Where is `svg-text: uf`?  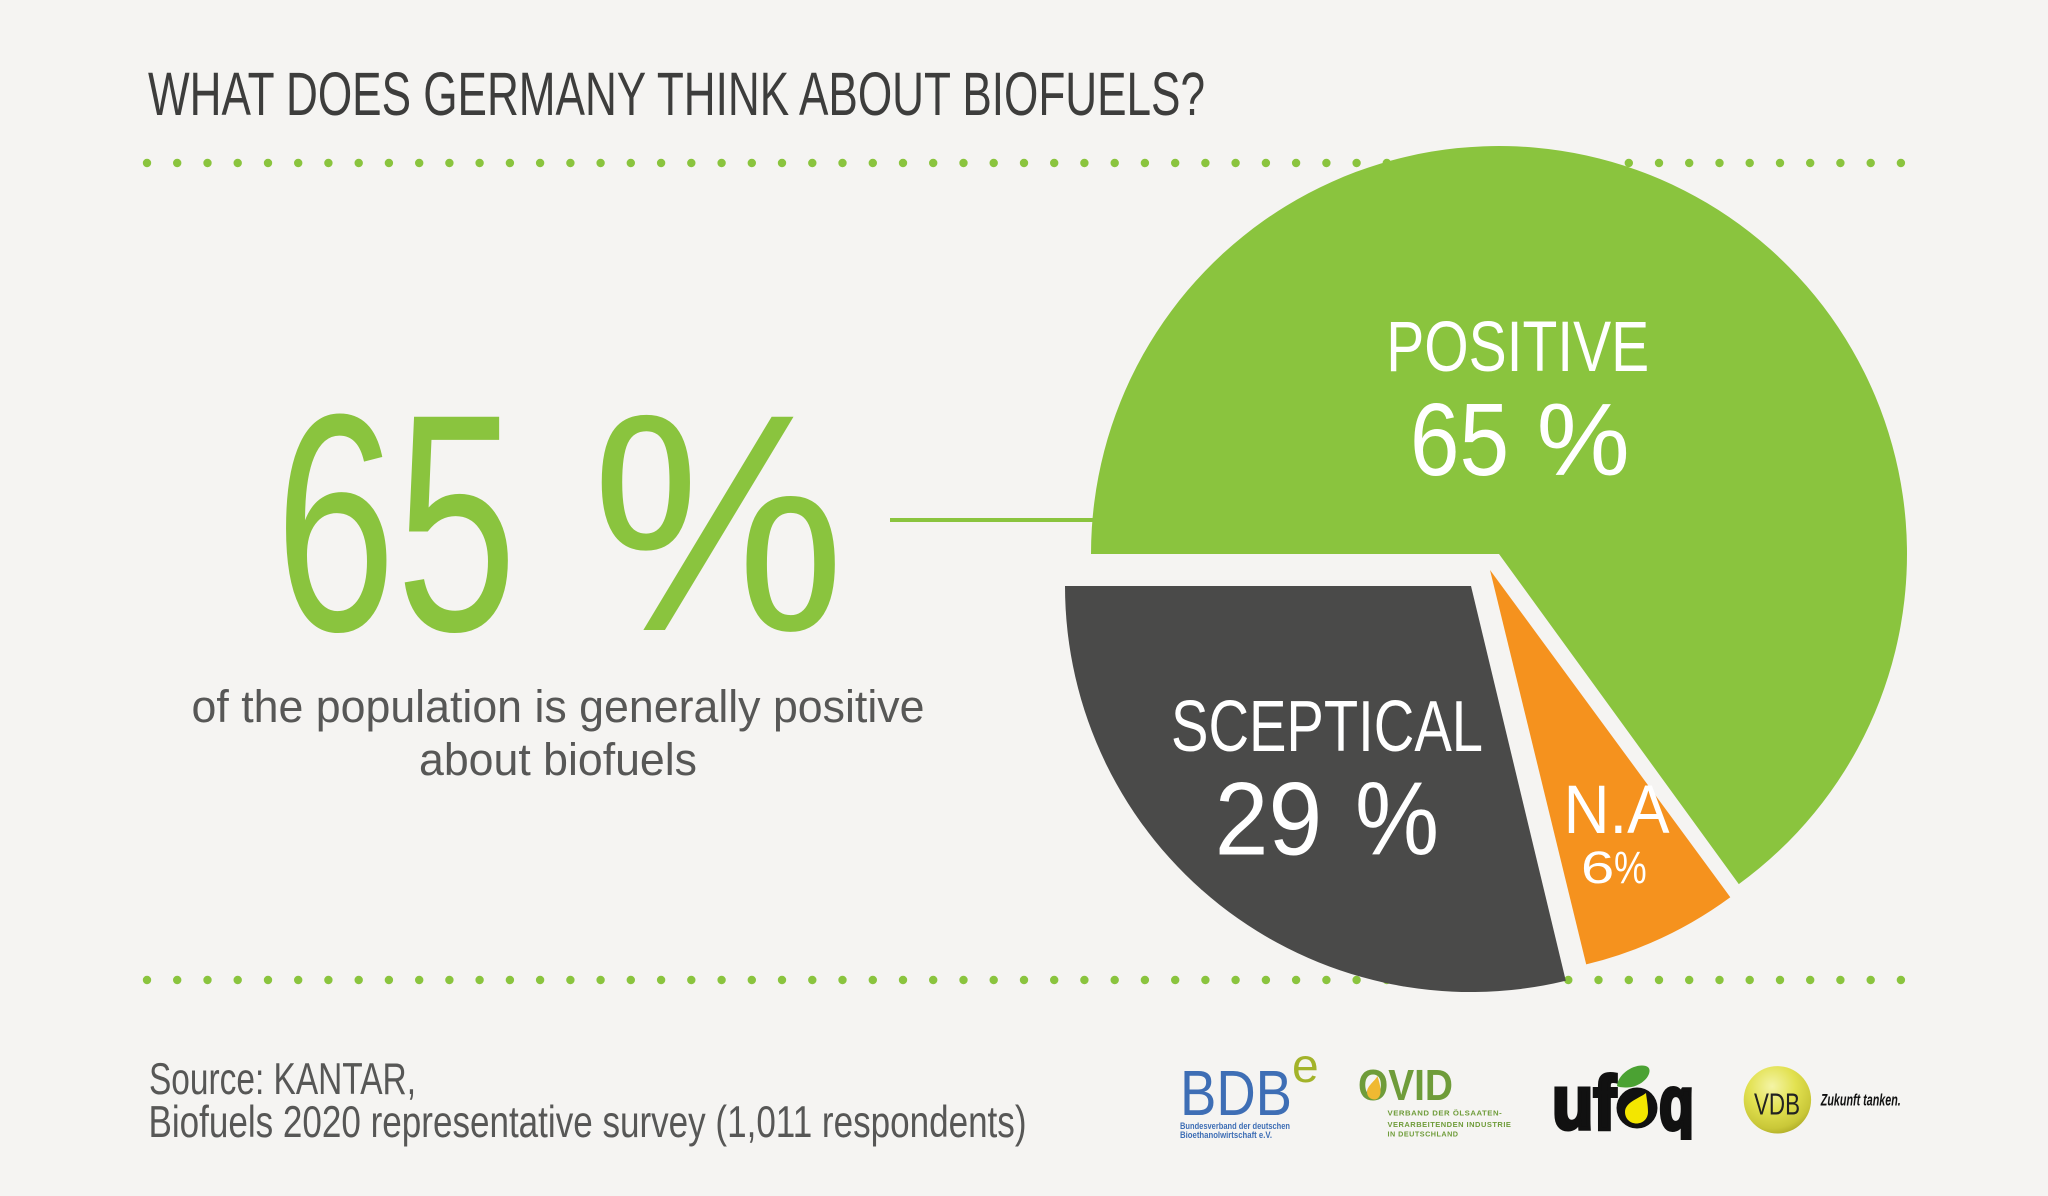 svg-text: uf is located at coordinates (1584, 1103).